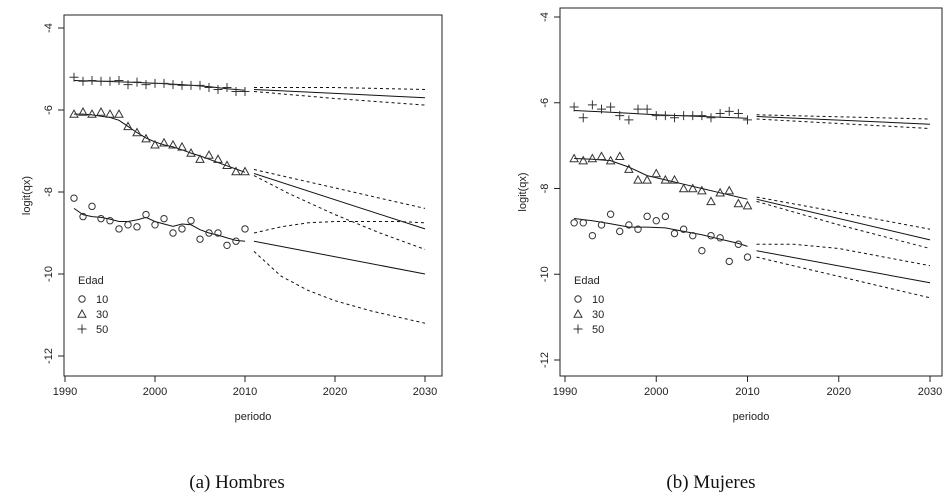  What do you see at coordinates (335, 392) in the screenshot?
I see `x-tick-label: 2020` at bounding box center [335, 392].